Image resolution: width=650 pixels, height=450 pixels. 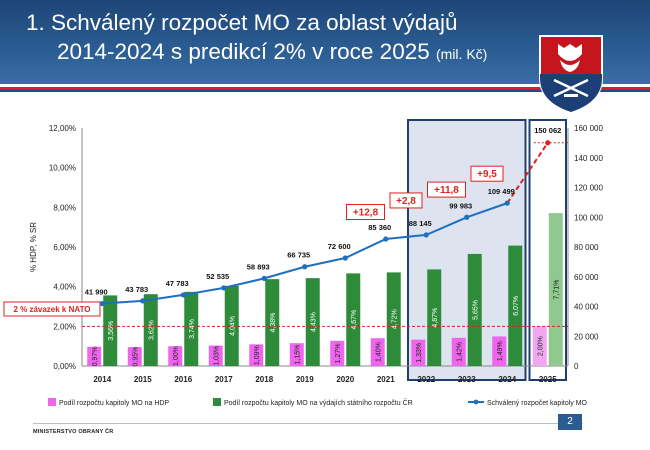 What do you see at coordinates (426, 379) in the screenshot?
I see `x-tick-label: 2022` at bounding box center [426, 379].